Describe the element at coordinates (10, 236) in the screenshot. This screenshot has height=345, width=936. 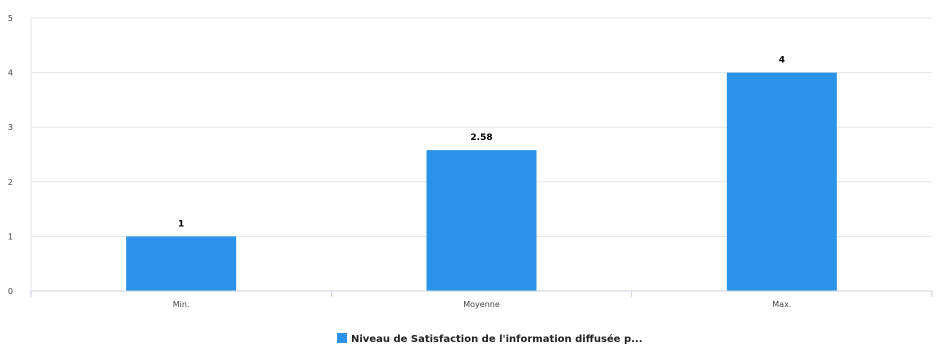
I see `y-tick-label-1: 1` at that location.